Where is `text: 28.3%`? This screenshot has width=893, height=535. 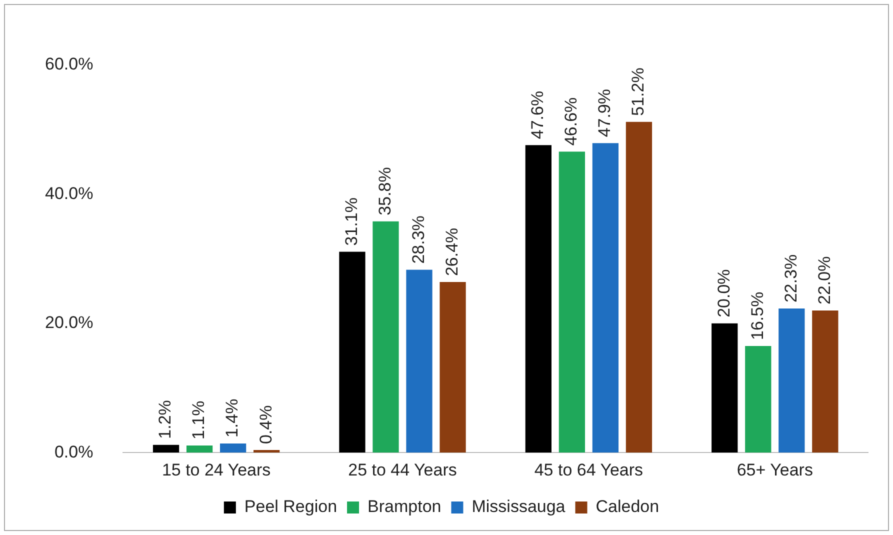
text: 28.3% is located at coordinates (418, 240).